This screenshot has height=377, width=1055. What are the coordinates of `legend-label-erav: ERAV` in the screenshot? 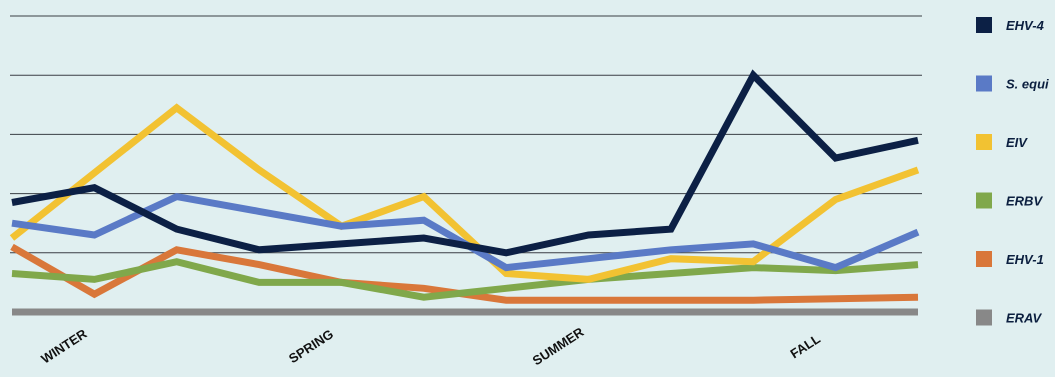 It's located at (1024, 318).